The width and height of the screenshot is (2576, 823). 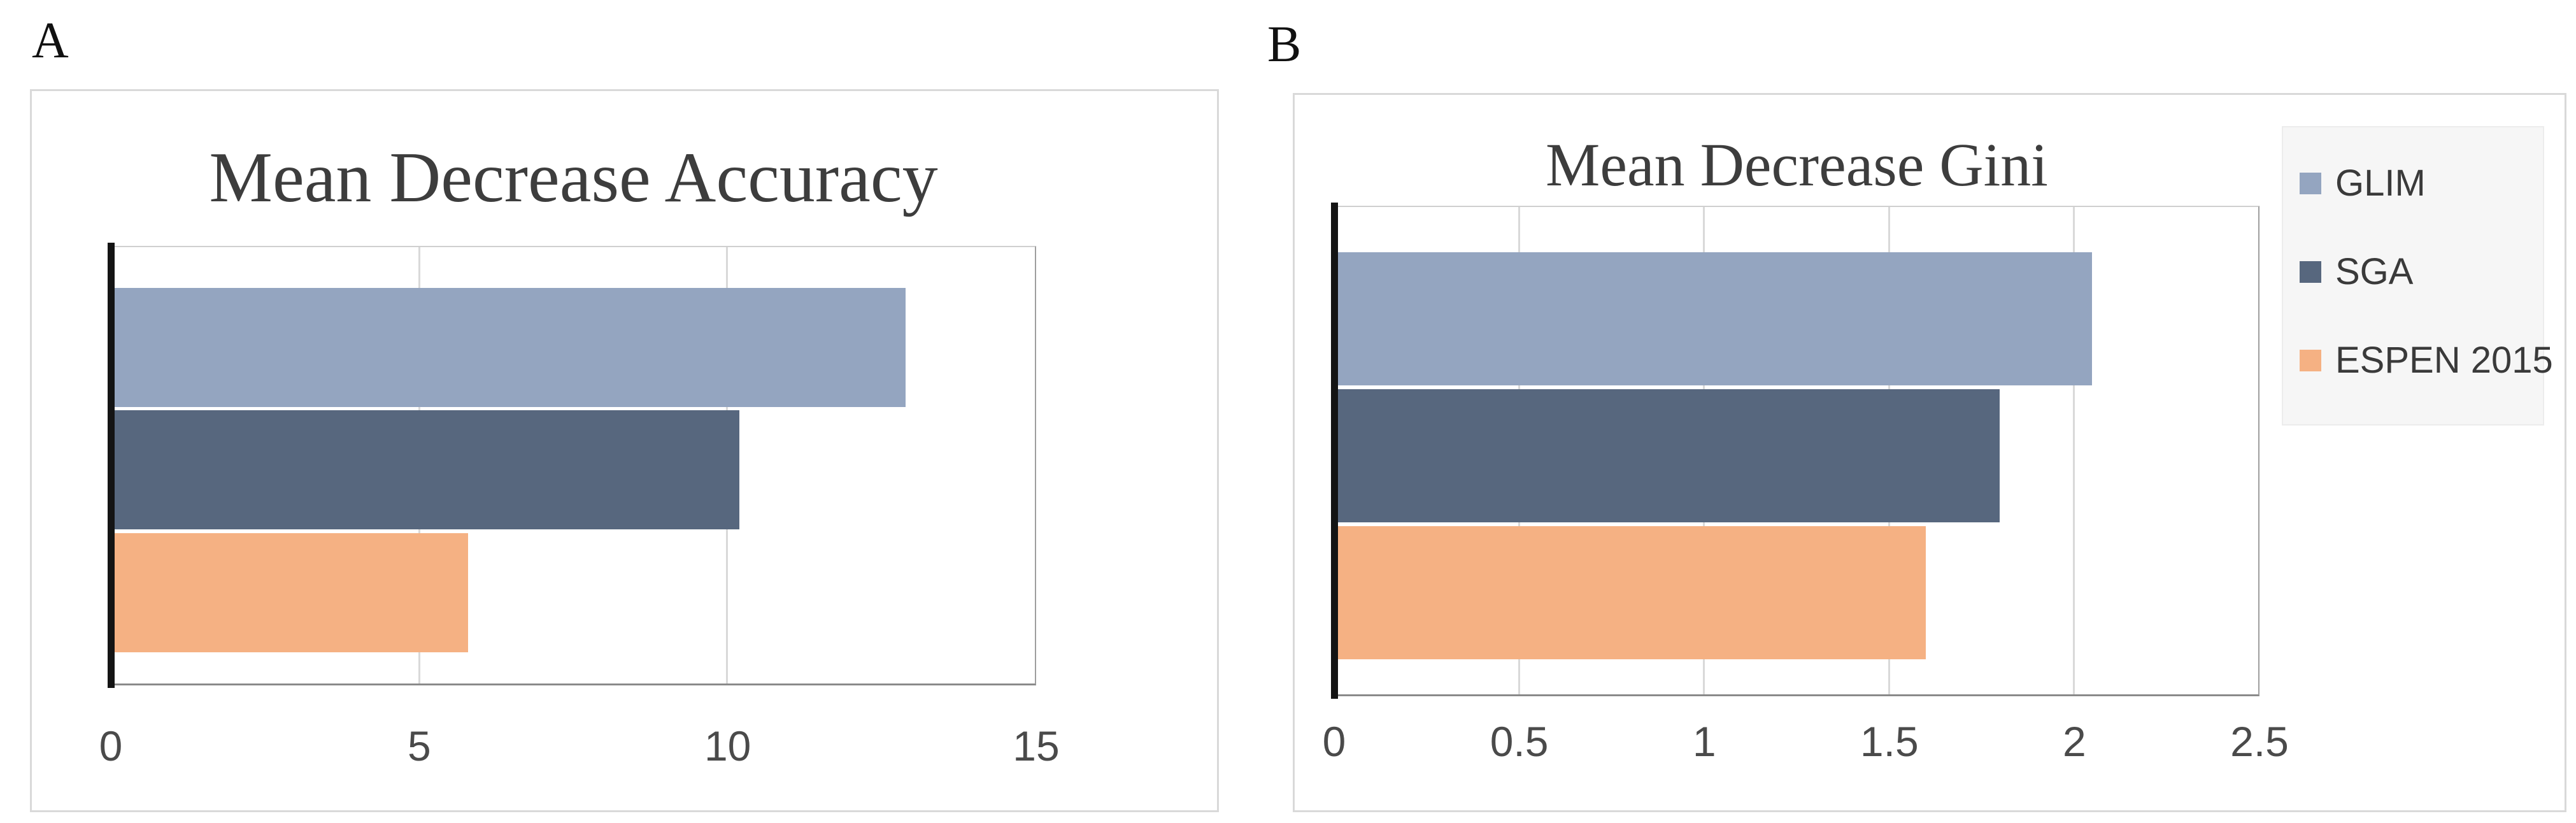 I want to click on glim-swatch-icon, so click(x=2311, y=183).